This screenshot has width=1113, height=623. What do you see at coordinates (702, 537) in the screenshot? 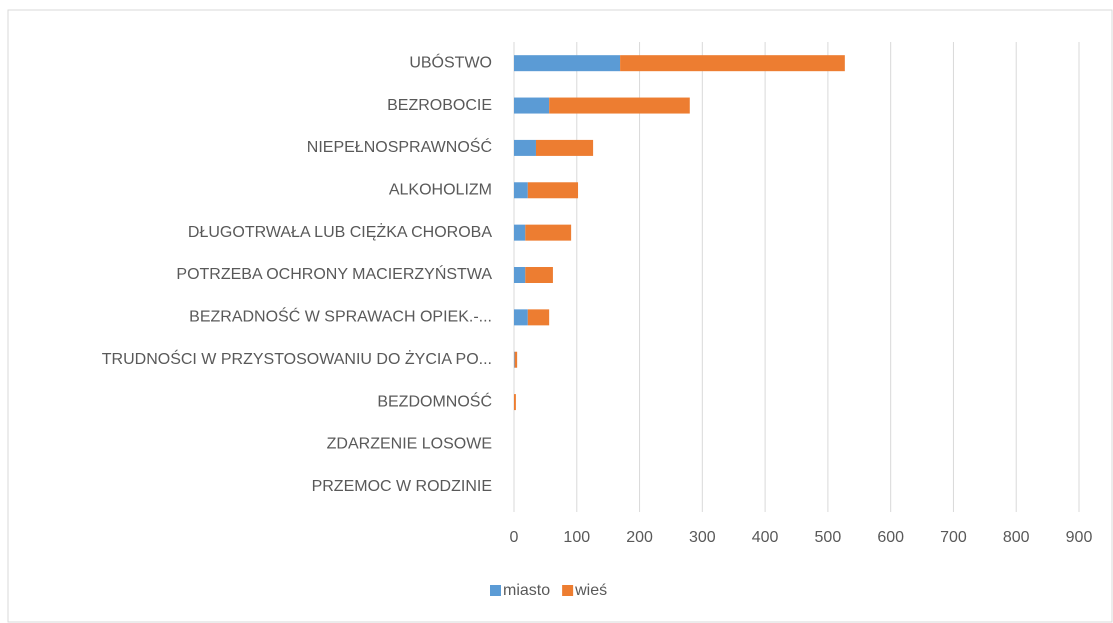
I see `x-tick-label: 300` at bounding box center [702, 537].